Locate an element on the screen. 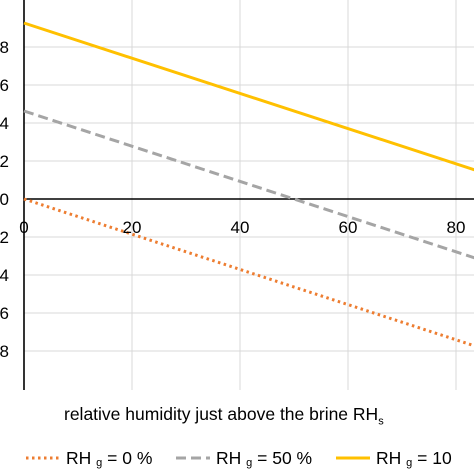 Image resolution: width=474 pixels, height=475 pixels. x-axis-label-subscript: s is located at coordinates (381, 421).